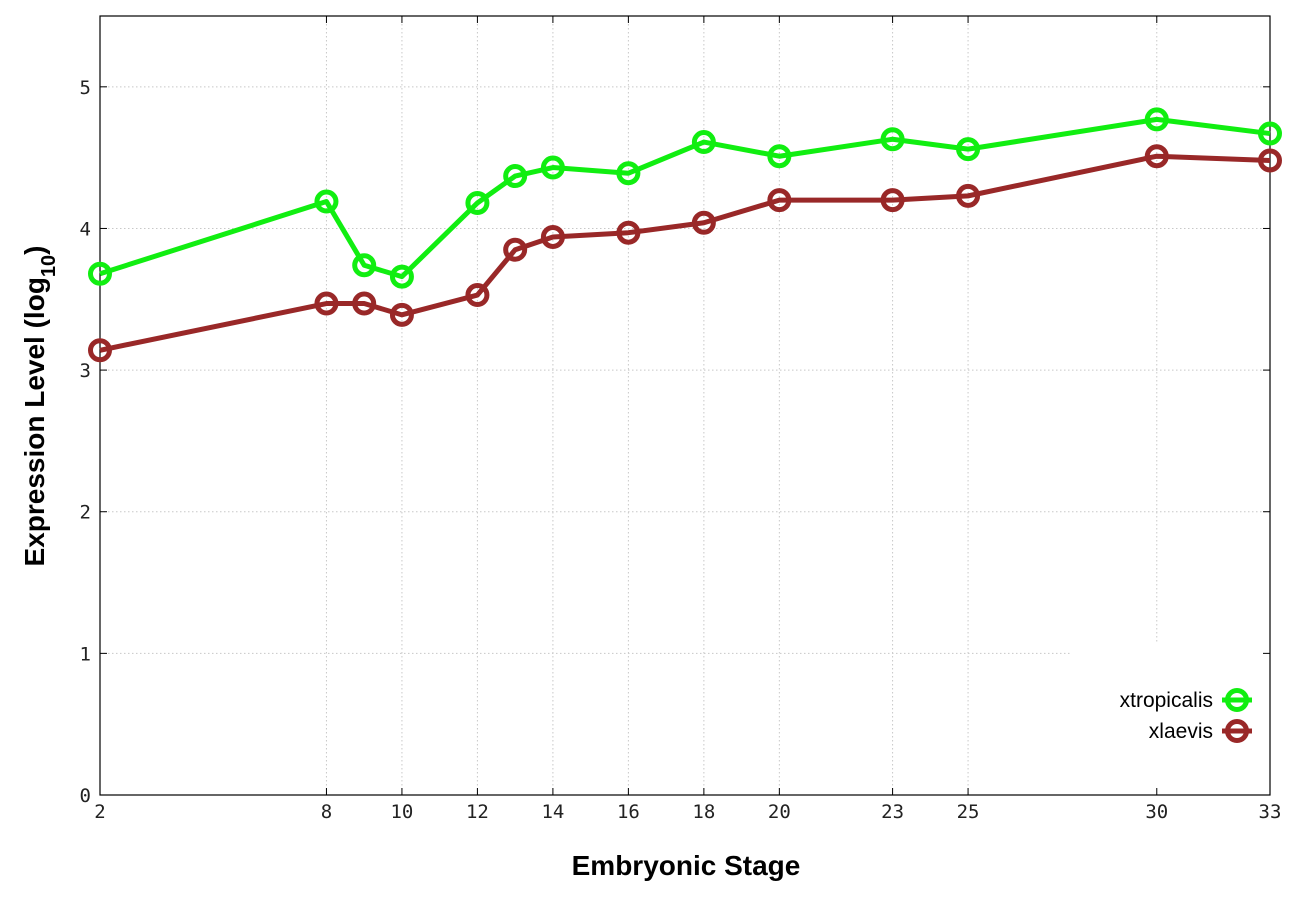  What do you see at coordinates (968, 812) in the screenshot?
I see `x-tick-label: 25` at bounding box center [968, 812].